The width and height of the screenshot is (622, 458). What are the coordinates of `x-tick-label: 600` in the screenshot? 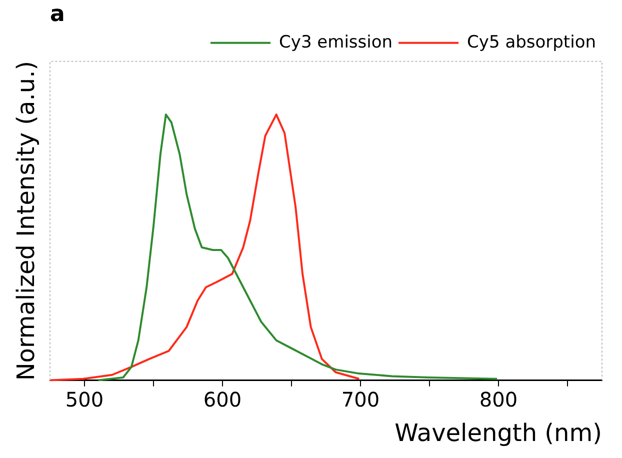 It's located at (222, 399).